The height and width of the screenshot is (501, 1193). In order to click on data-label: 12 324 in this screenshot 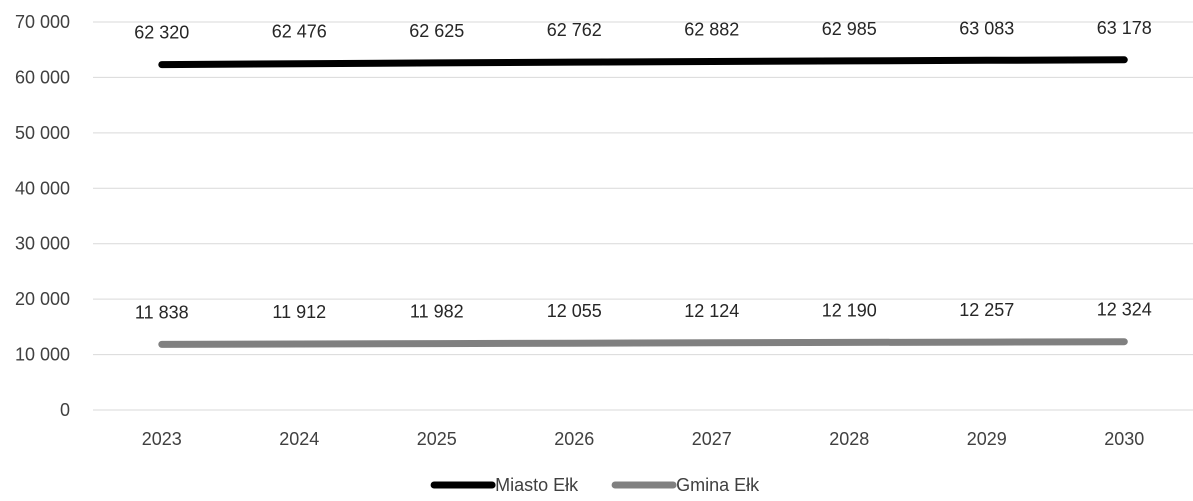, I will do `click(1124, 310)`.